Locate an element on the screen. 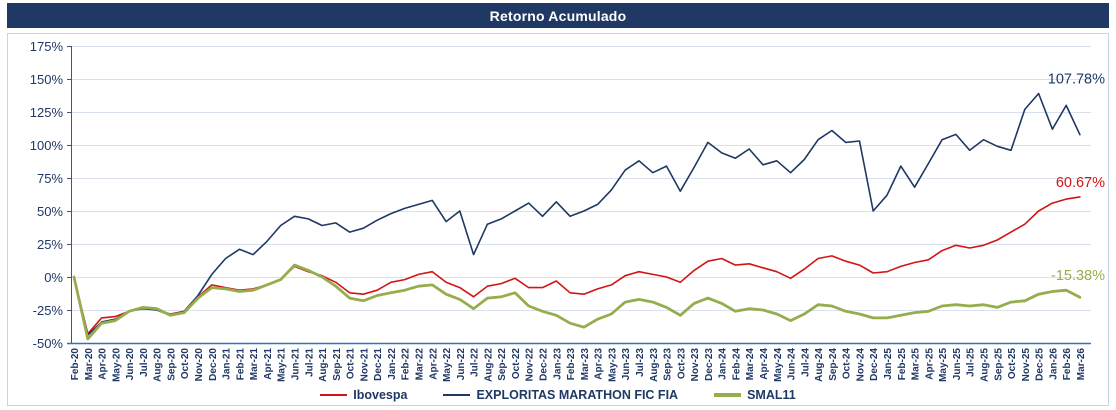 The image size is (1116, 410). legend-label-smal11: SMAL11 is located at coordinates (771, 395).